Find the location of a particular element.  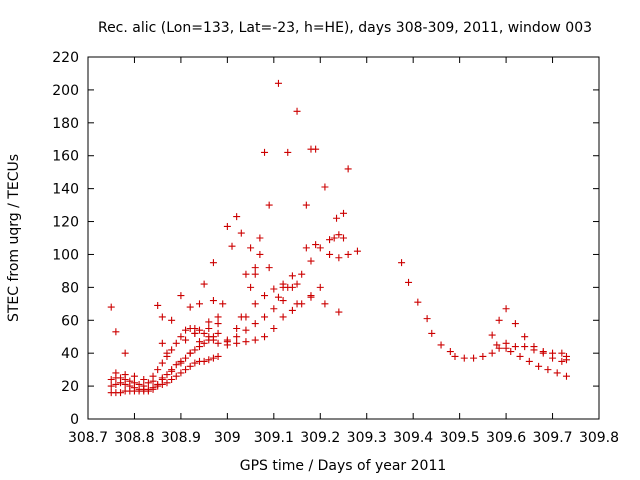

x-tick: 308.7 is located at coordinates (88, 251).